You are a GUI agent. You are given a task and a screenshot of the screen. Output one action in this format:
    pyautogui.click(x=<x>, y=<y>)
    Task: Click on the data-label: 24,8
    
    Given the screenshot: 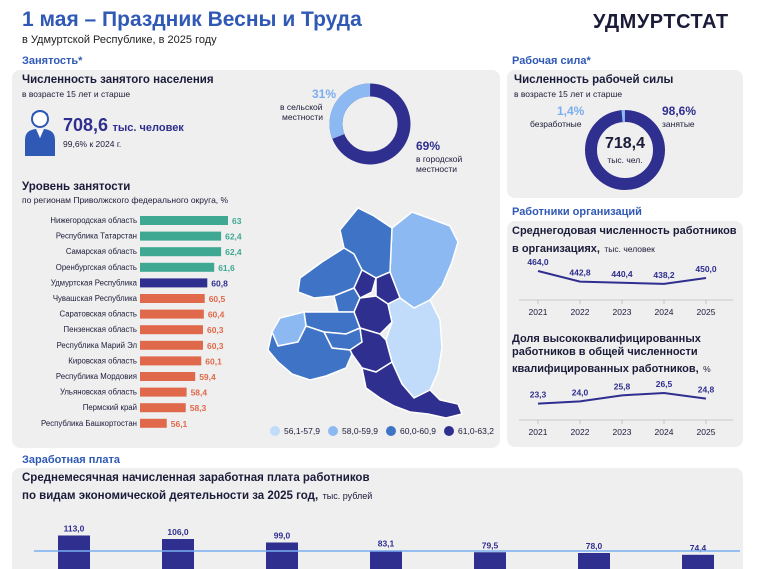 What is the action you would take?
    pyautogui.click(x=706, y=390)
    